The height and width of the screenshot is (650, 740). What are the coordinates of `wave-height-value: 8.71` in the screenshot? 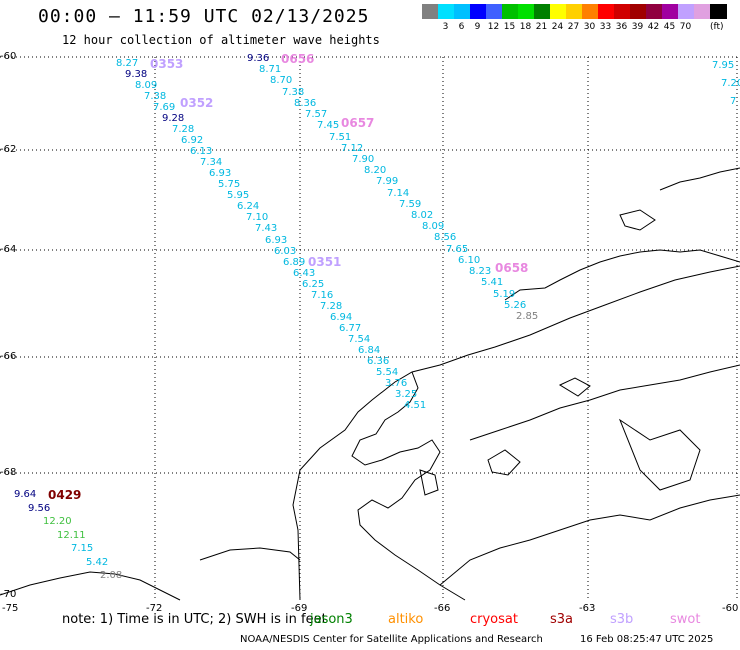 It's located at (270, 69).